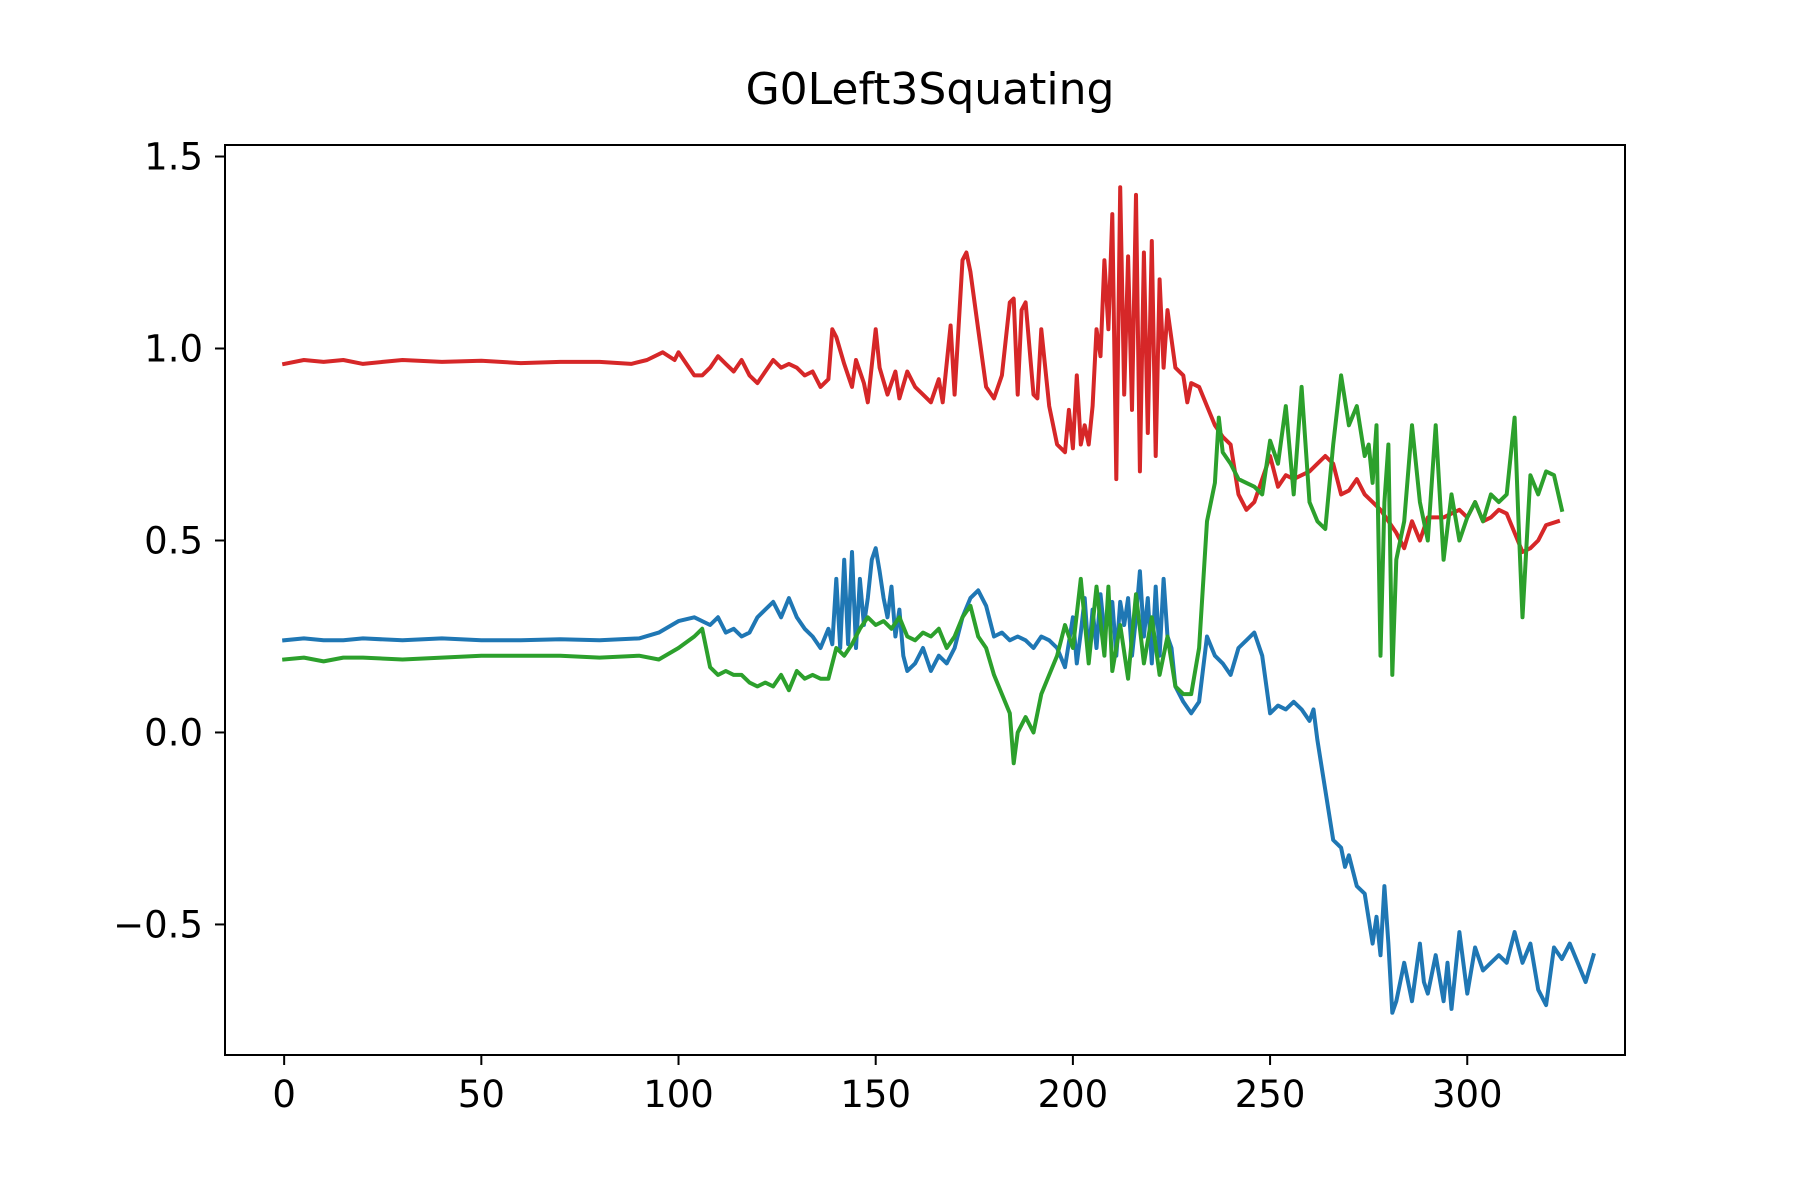 This screenshot has height=1200, width=1800. What do you see at coordinates (1270, 1094) in the screenshot?
I see `x-tick-label: 250` at bounding box center [1270, 1094].